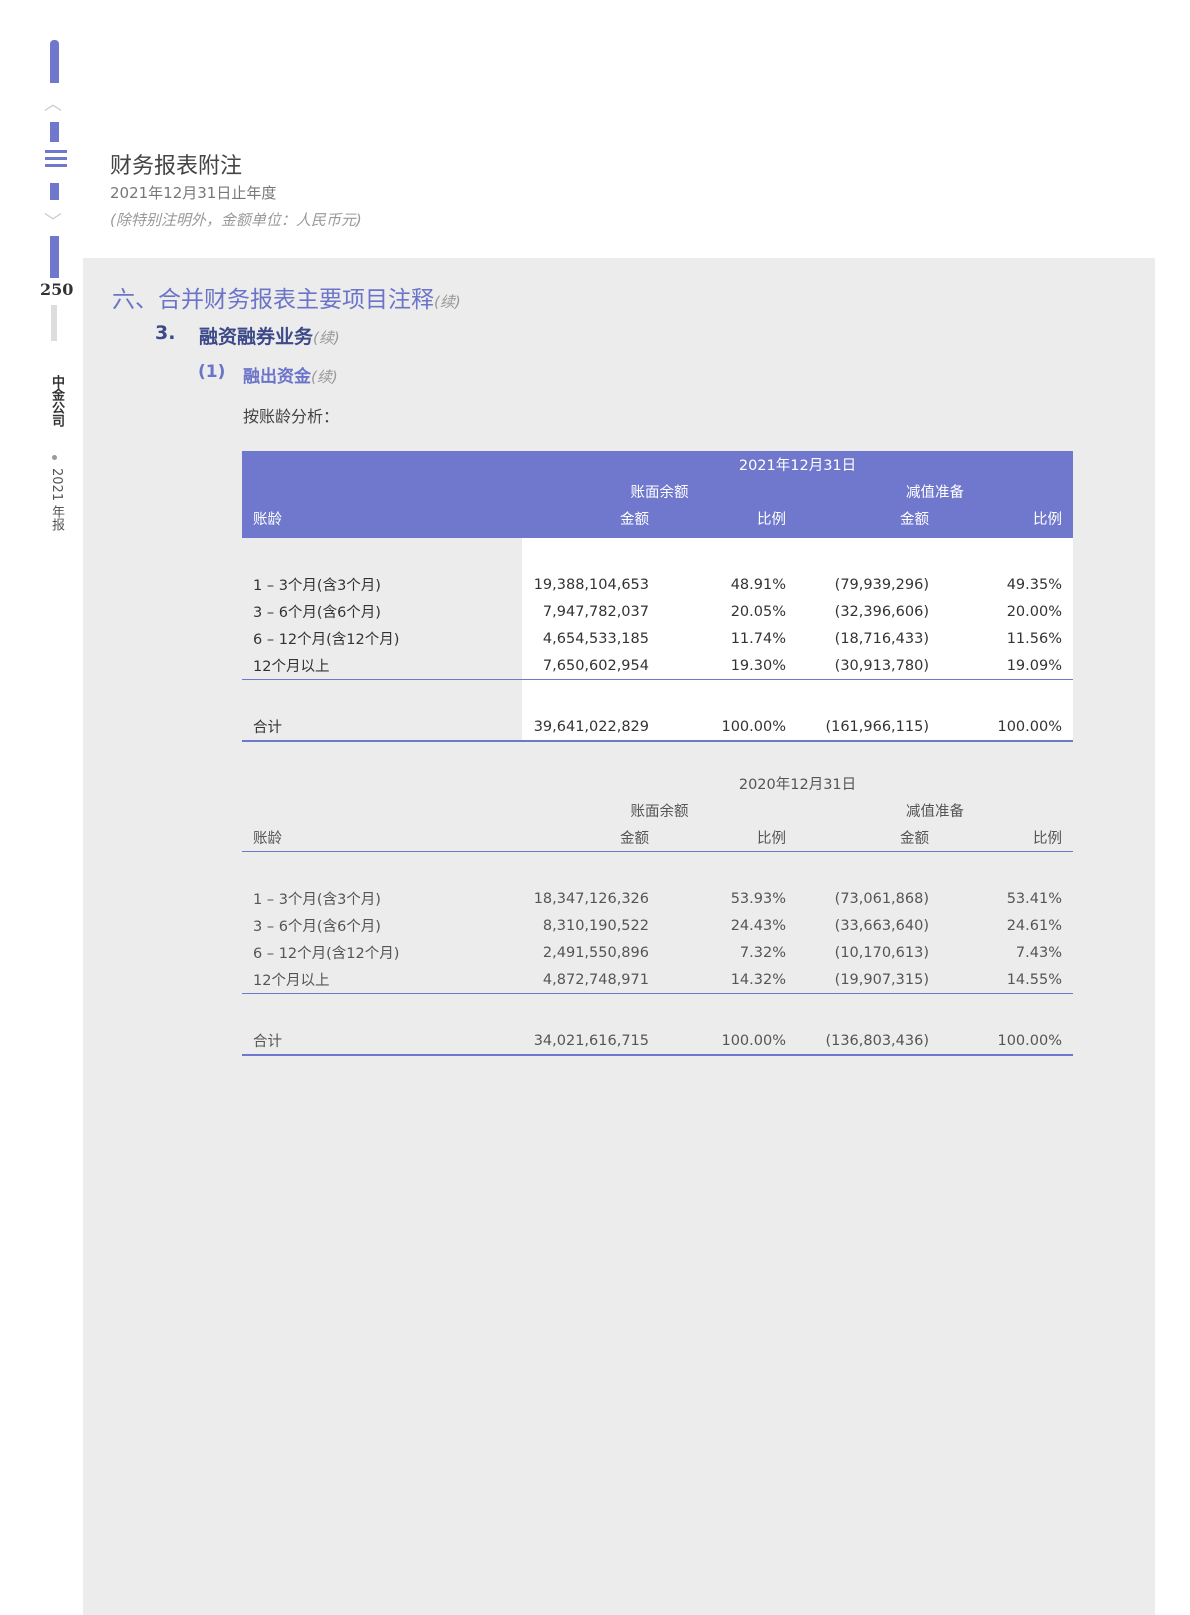  I want to click on page-number: 250, so click(57, 289).